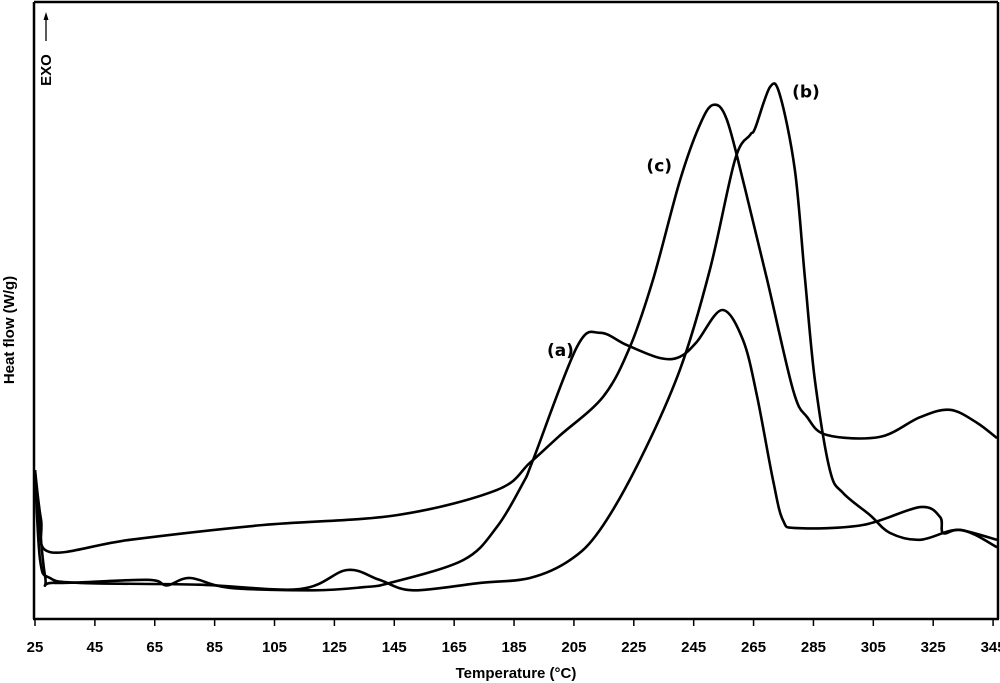  I want to click on x-tick-label: 65, so click(154, 647).